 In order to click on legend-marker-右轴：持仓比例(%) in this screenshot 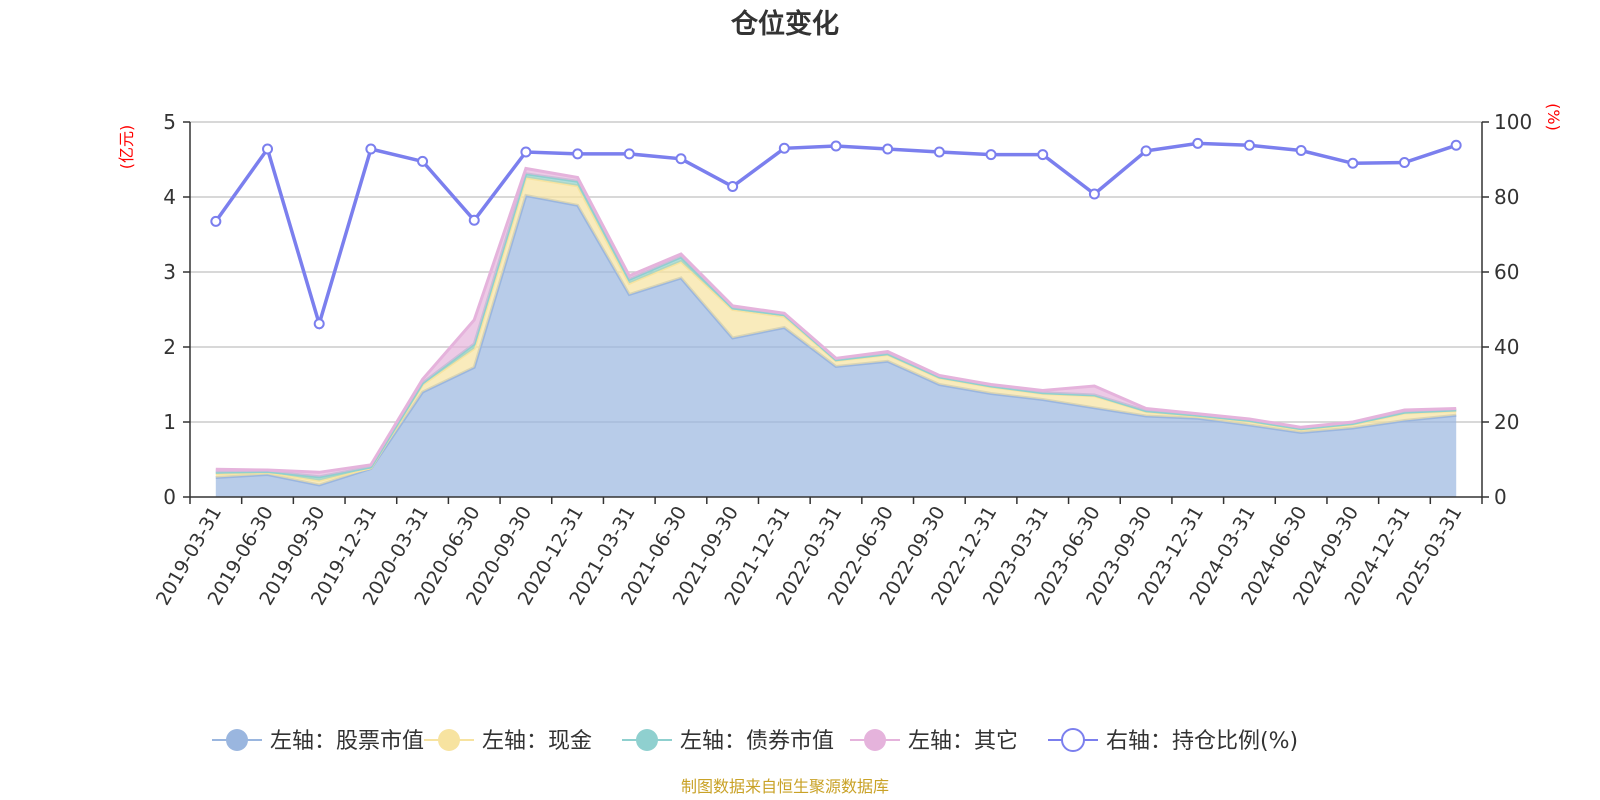, I will do `click(1073, 740)`.